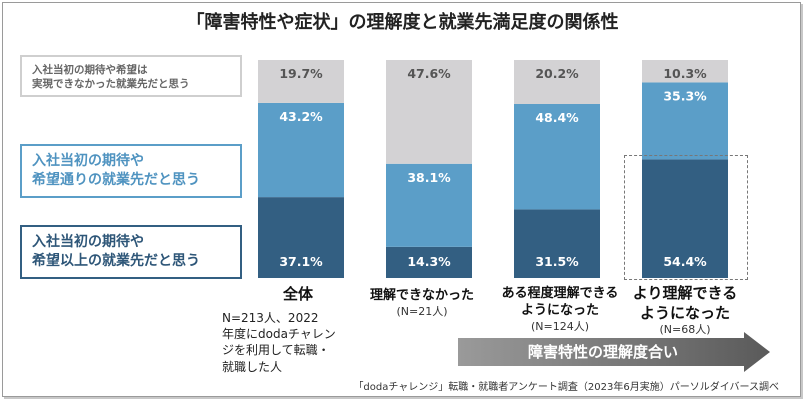  What do you see at coordinates (429, 112) in the screenshot?
I see `bar-not-understood-not-realized` at bounding box center [429, 112].